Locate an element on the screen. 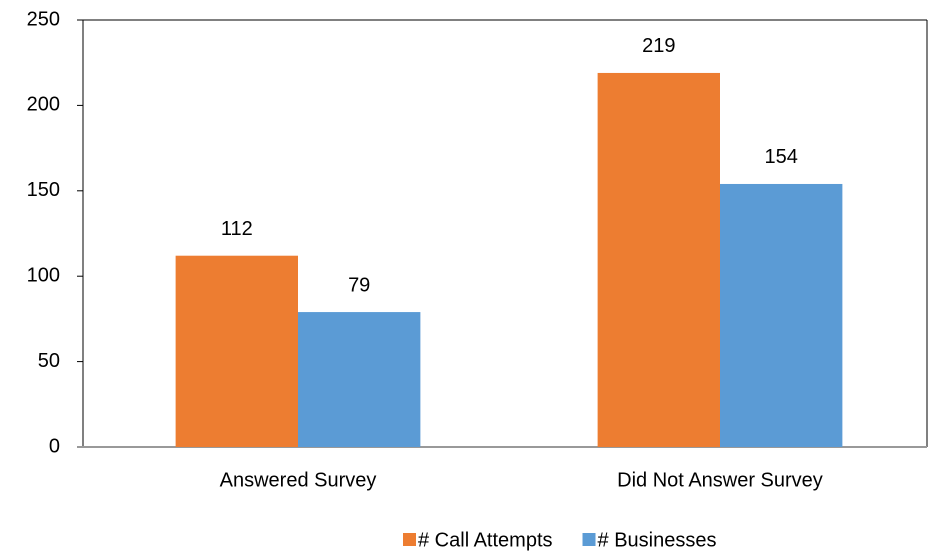 Image resolution: width=928 pixels, height=556 pixels. y-tick-label: 50 is located at coordinates (49, 361).